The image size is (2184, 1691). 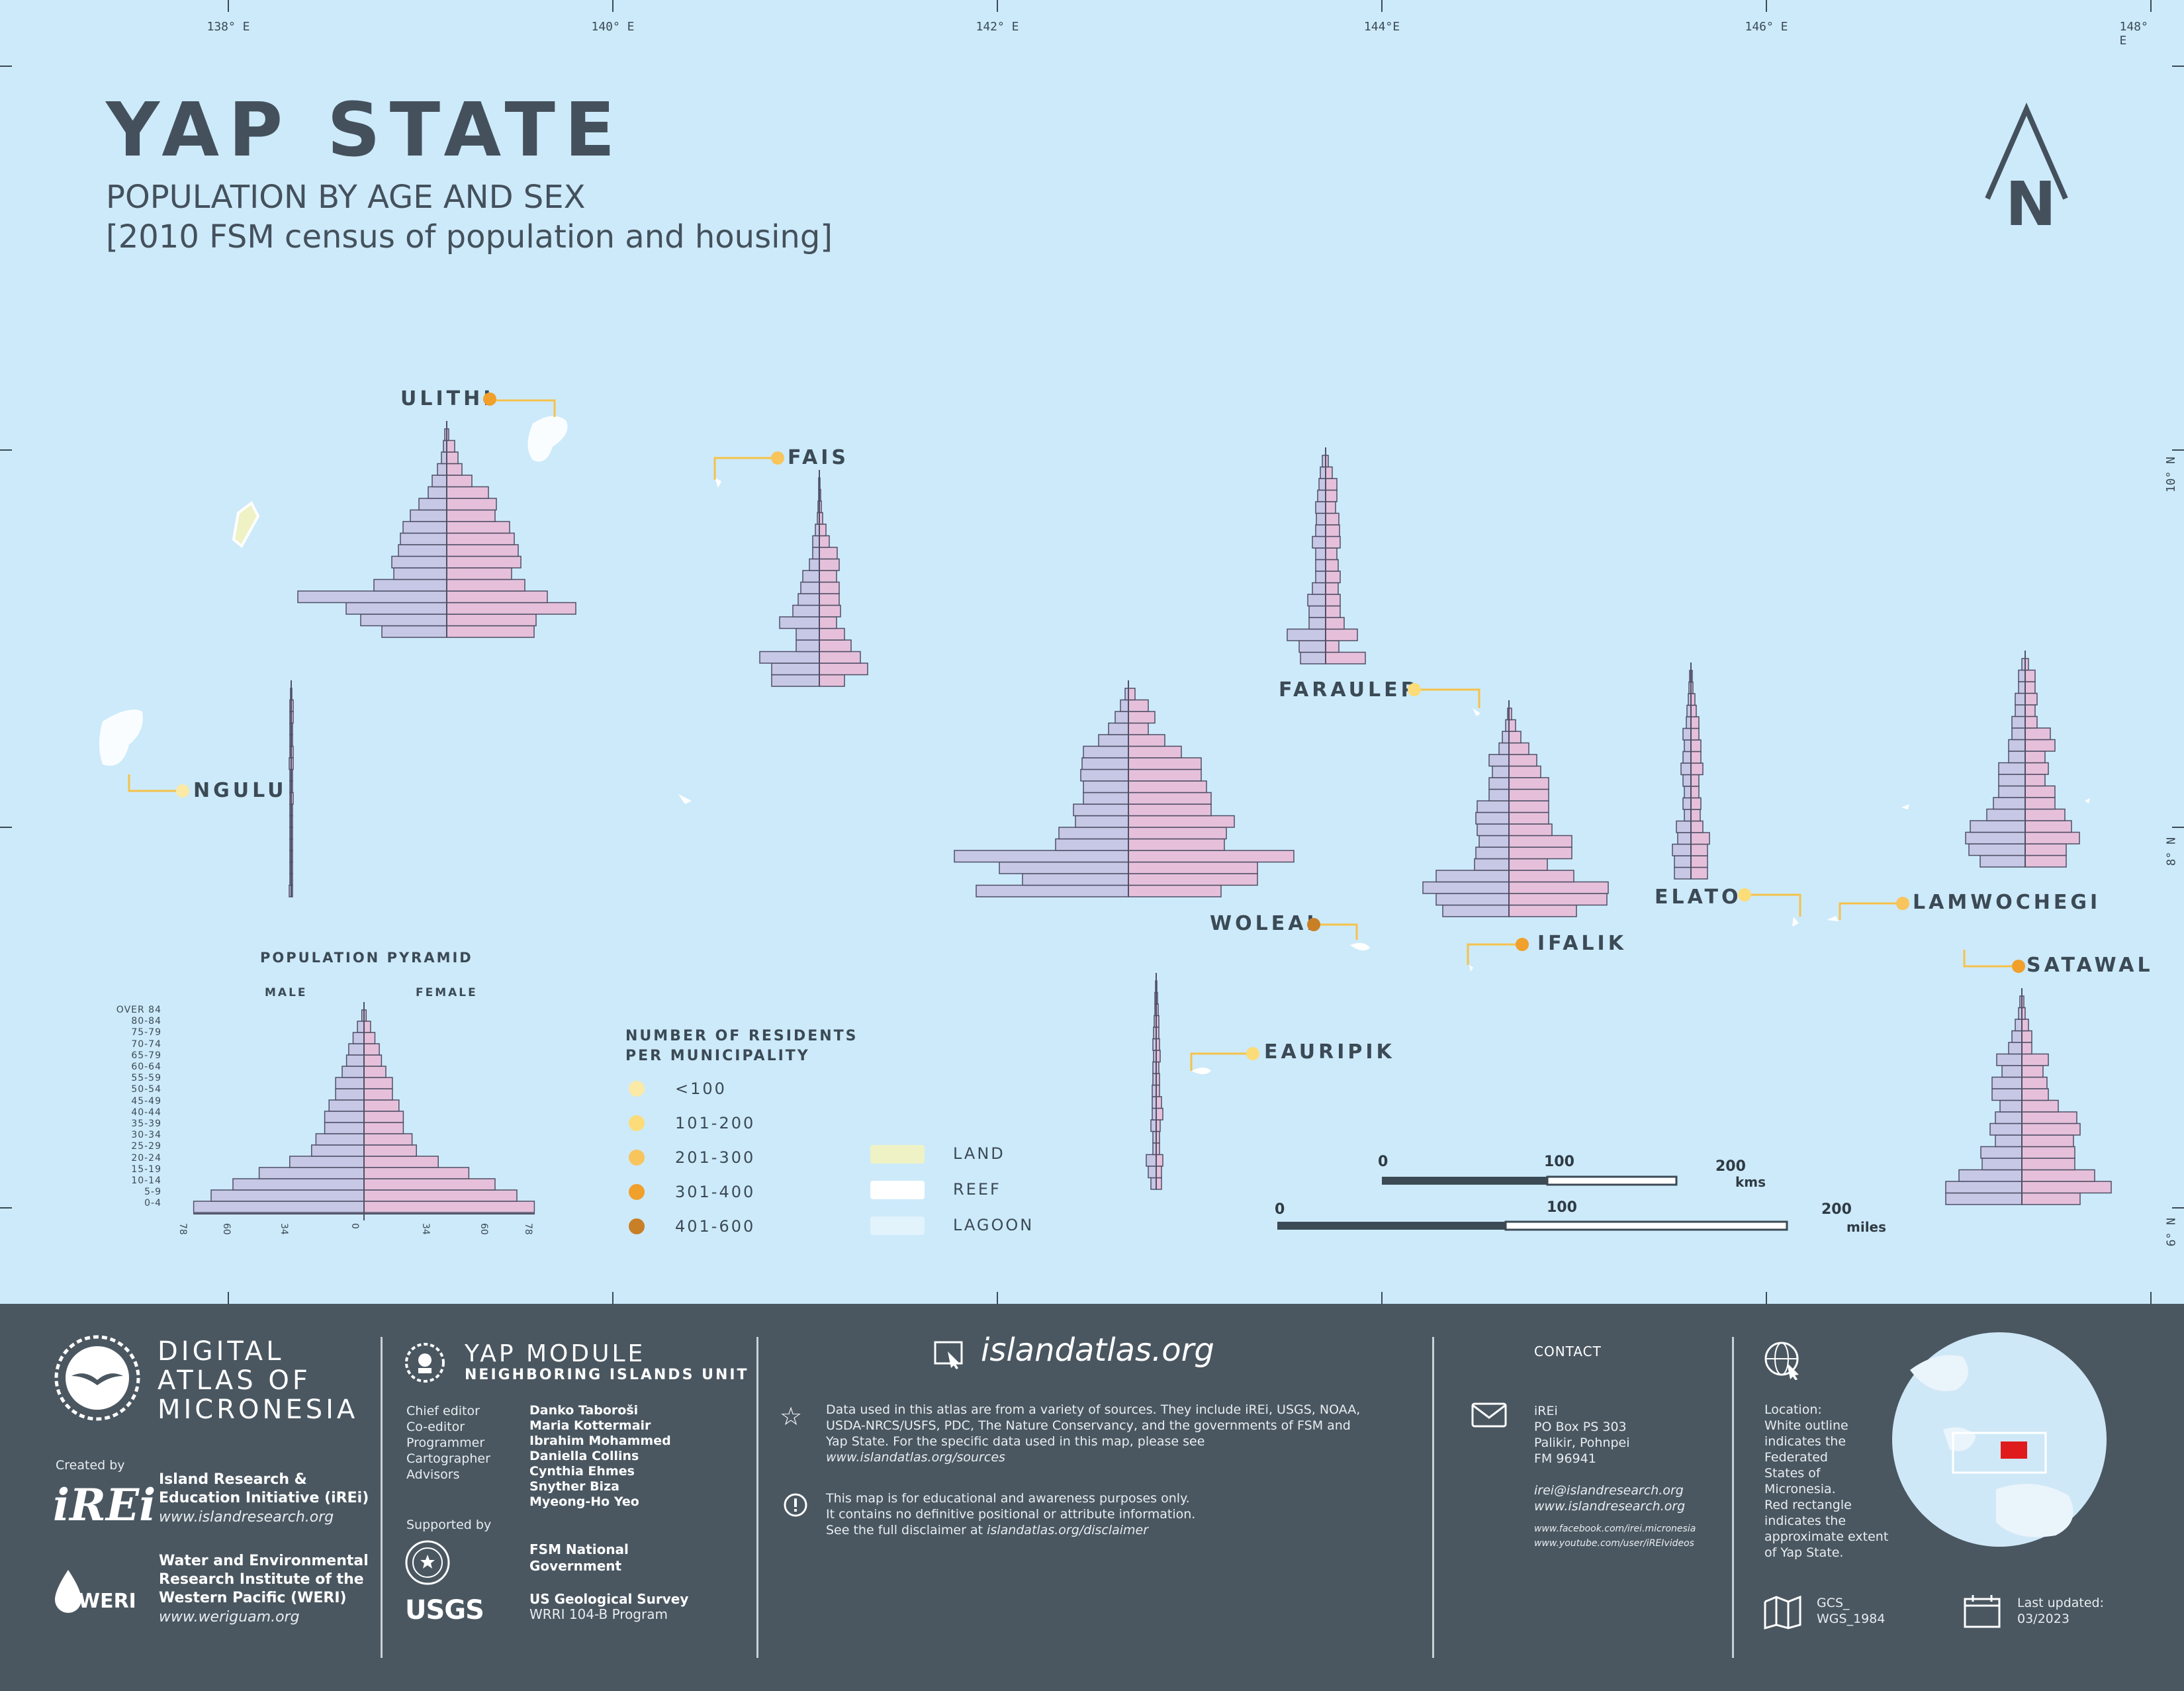 I want to click on mail-icon, so click(x=1489, y=1415).